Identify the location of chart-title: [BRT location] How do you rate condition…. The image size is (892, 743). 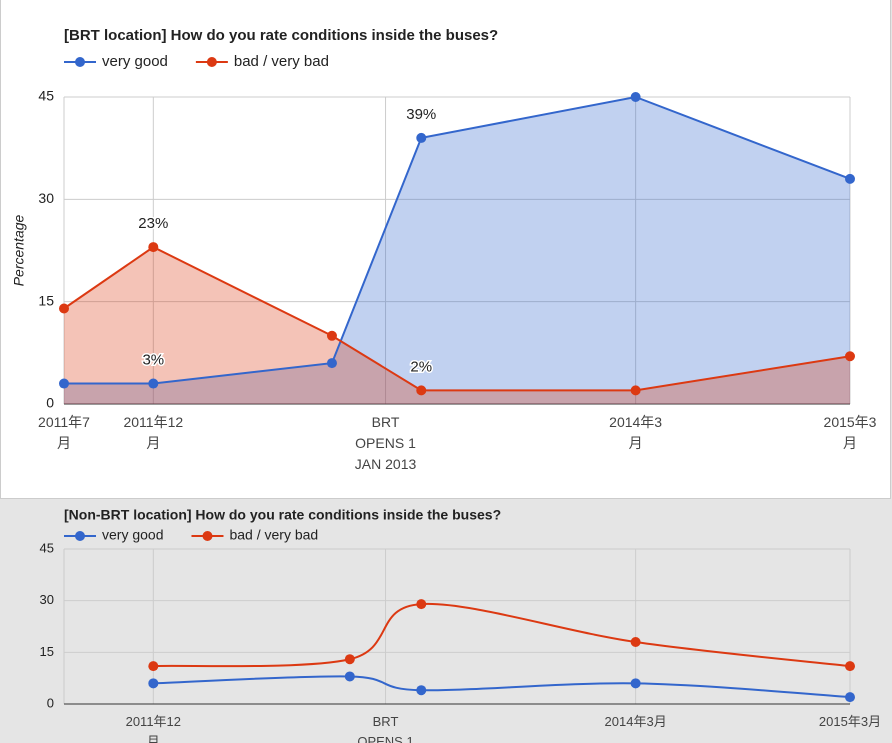
(281, 35).